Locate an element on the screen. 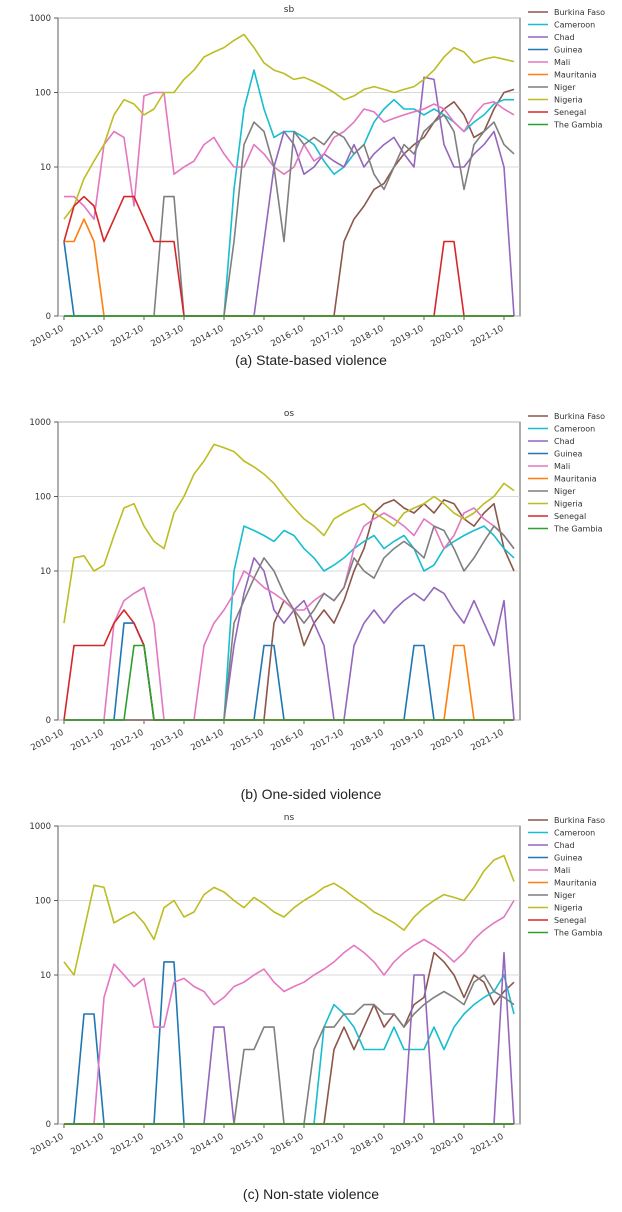  series-line-the-gambia is located at coordinates (289, 682).